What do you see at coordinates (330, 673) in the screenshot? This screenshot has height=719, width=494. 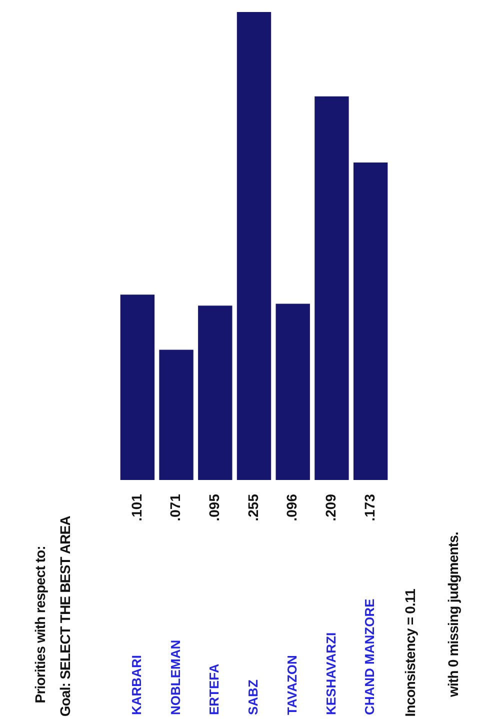 I see `x-tick-label: KESHAVARZI` at bounding box center [330, 673].